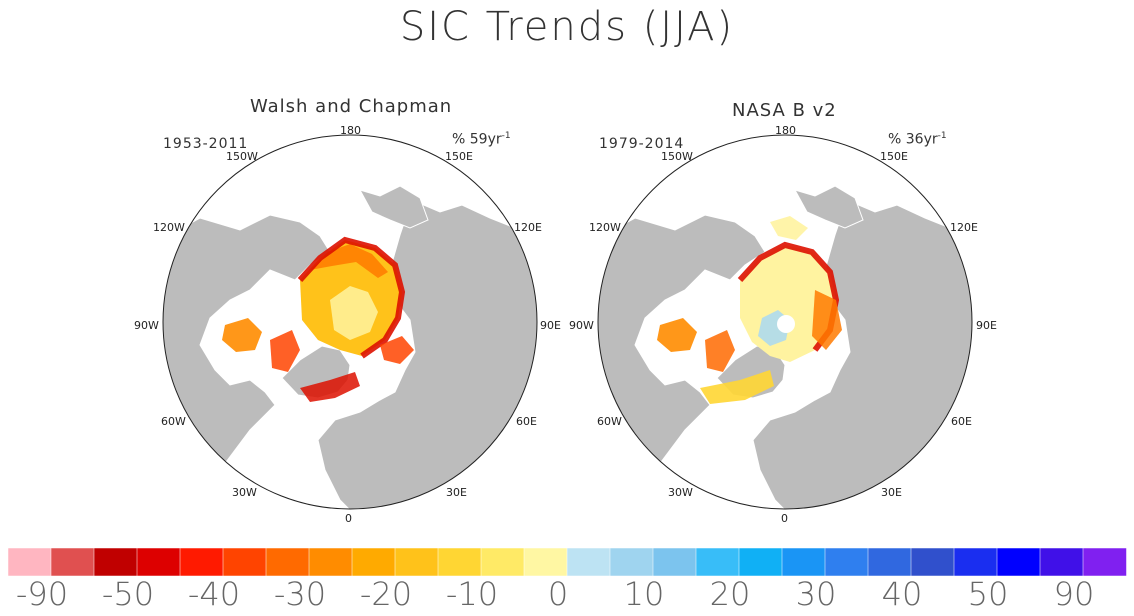 The width and height of the screenshot is (1134, 616). Describe the element at coordinates (169, 227) in the screenshot. I see `p1-lon-120w: 120W` at that location.